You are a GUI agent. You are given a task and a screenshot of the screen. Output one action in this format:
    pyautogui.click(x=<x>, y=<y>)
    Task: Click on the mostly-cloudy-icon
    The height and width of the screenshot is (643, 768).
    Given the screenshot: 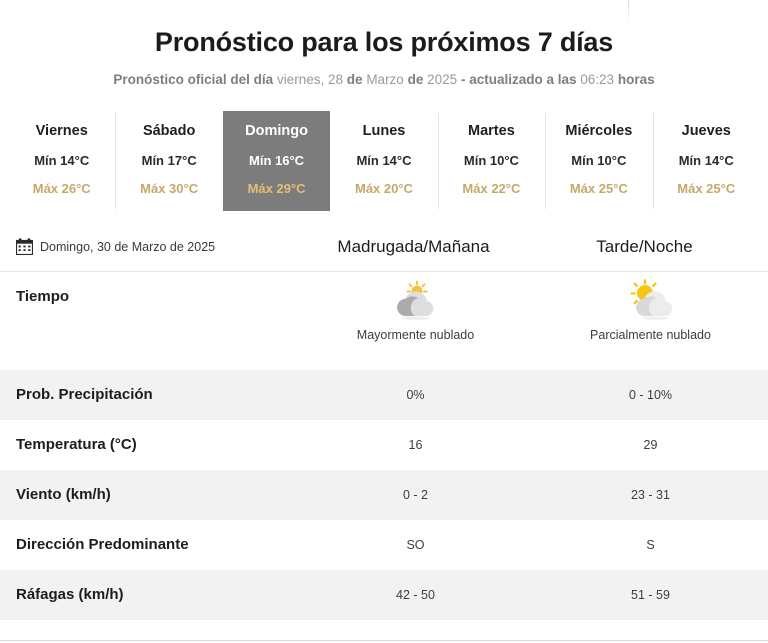 What is the action you would take?
    pyautogui.click(x=414, y=300)
    